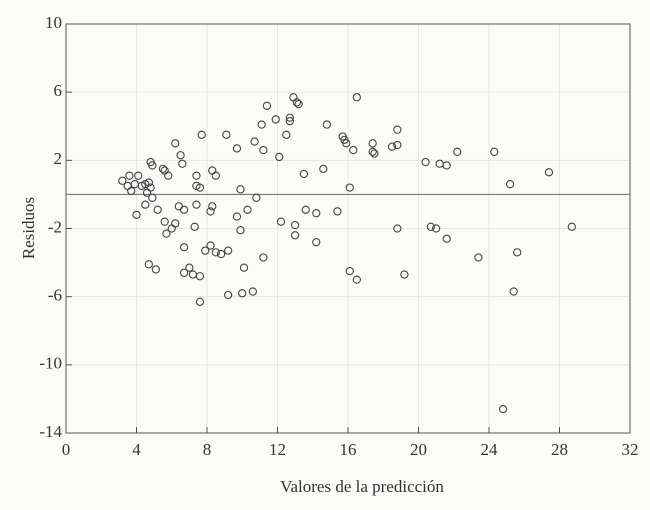 This screenshot has height=510, width=650. What do you see at coordinates (58, 90) in the screenshot?
I see `y-tick-label: 6` at bounding box center [58, 90].